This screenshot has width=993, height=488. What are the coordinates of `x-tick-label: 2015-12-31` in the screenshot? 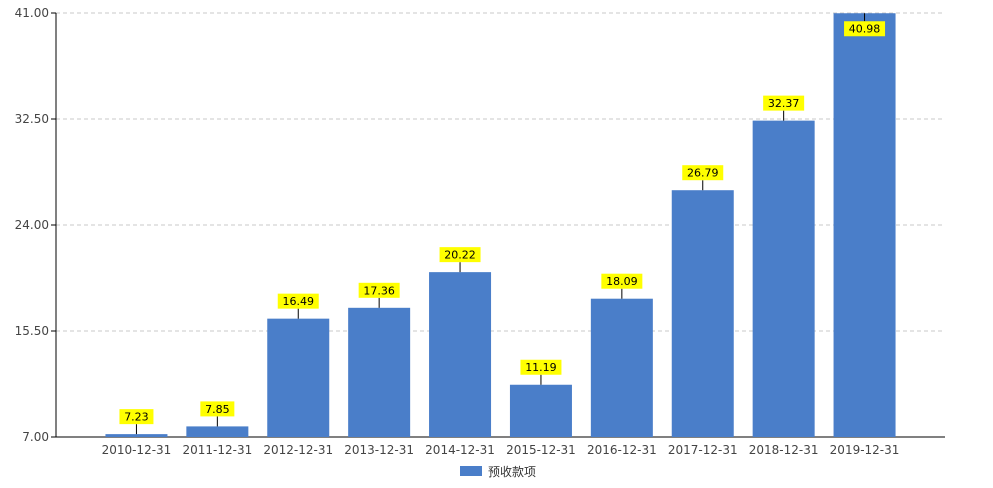 It's located at (541, 450).